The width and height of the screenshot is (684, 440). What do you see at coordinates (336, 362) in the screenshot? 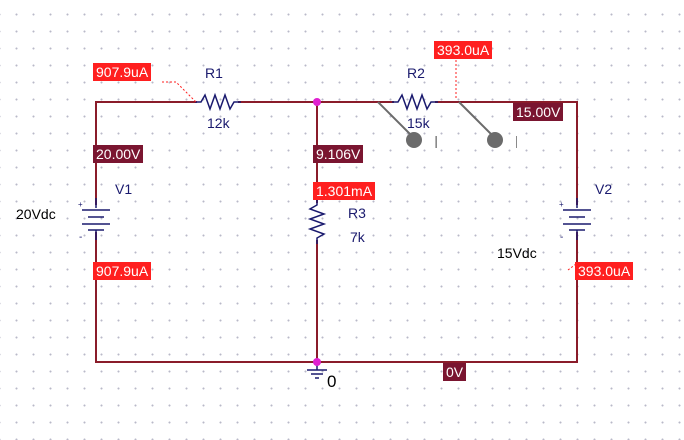
I see `wire-bottom` at bounding box center [336, 362].